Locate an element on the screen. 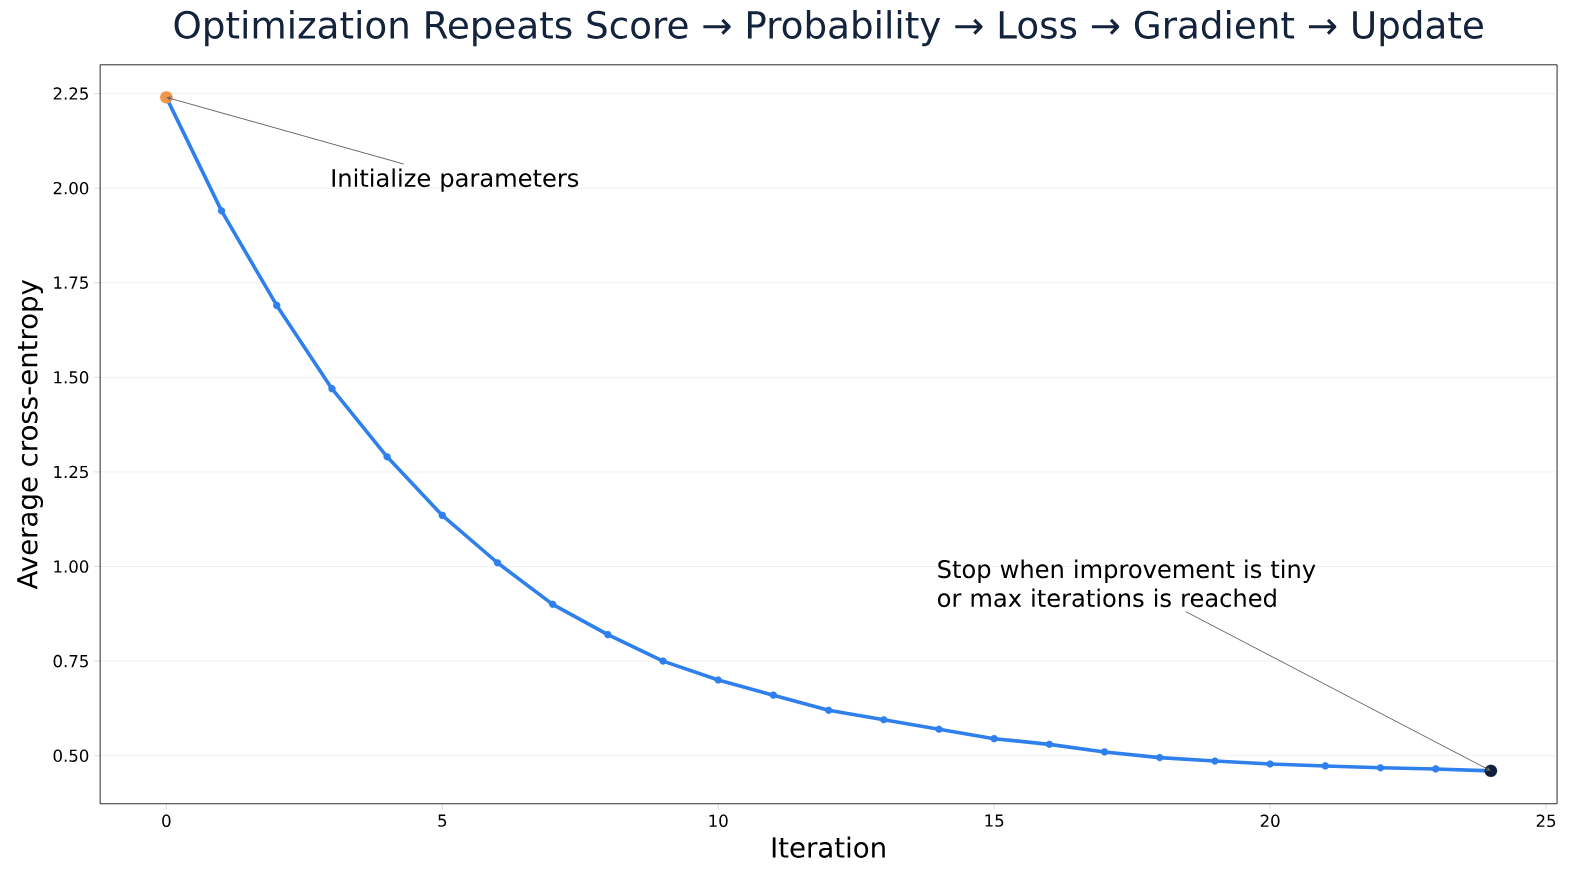 This screenshot has height=887, width=1588. y-tick-label: 1.00 is located at coordinates (71, 567).